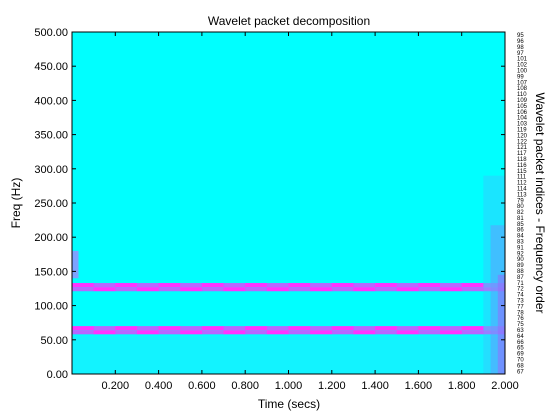 This screenshot has width=560, height=420. Describe the element at coordinates (520, 349) in the screenshot. I see `packet-index-label: 65` at that location.